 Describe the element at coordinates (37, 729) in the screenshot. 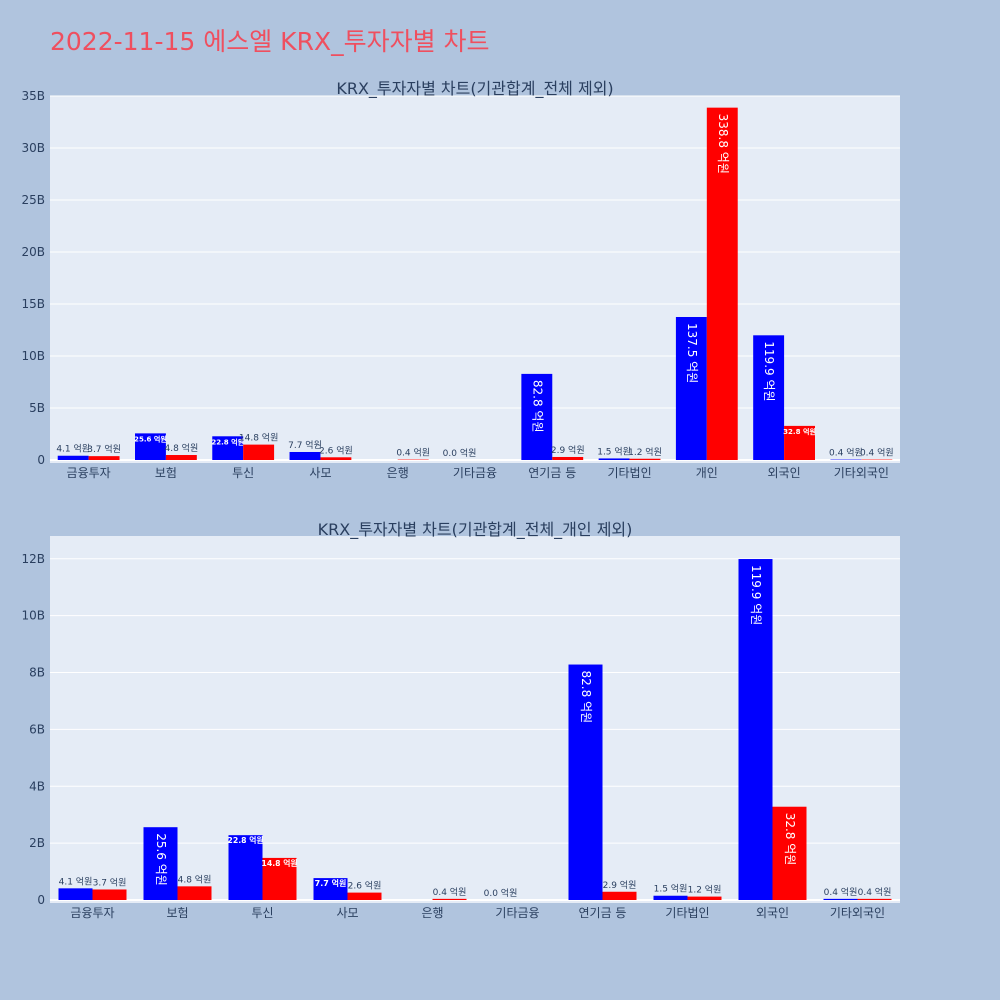

I see `y-tick-label: 6B` at that location.